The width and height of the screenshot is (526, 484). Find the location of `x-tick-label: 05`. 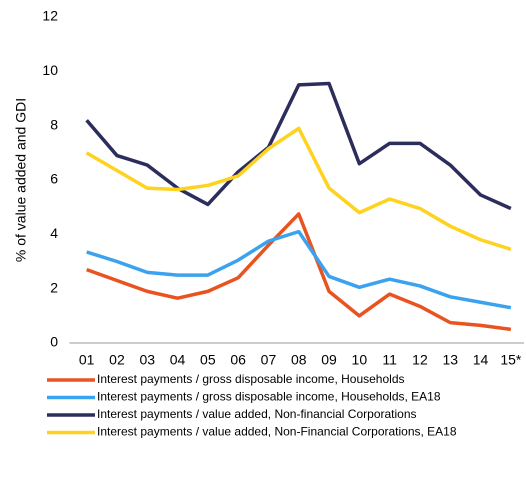

x-tick-label: 05 is located at coordinates (208, 360).